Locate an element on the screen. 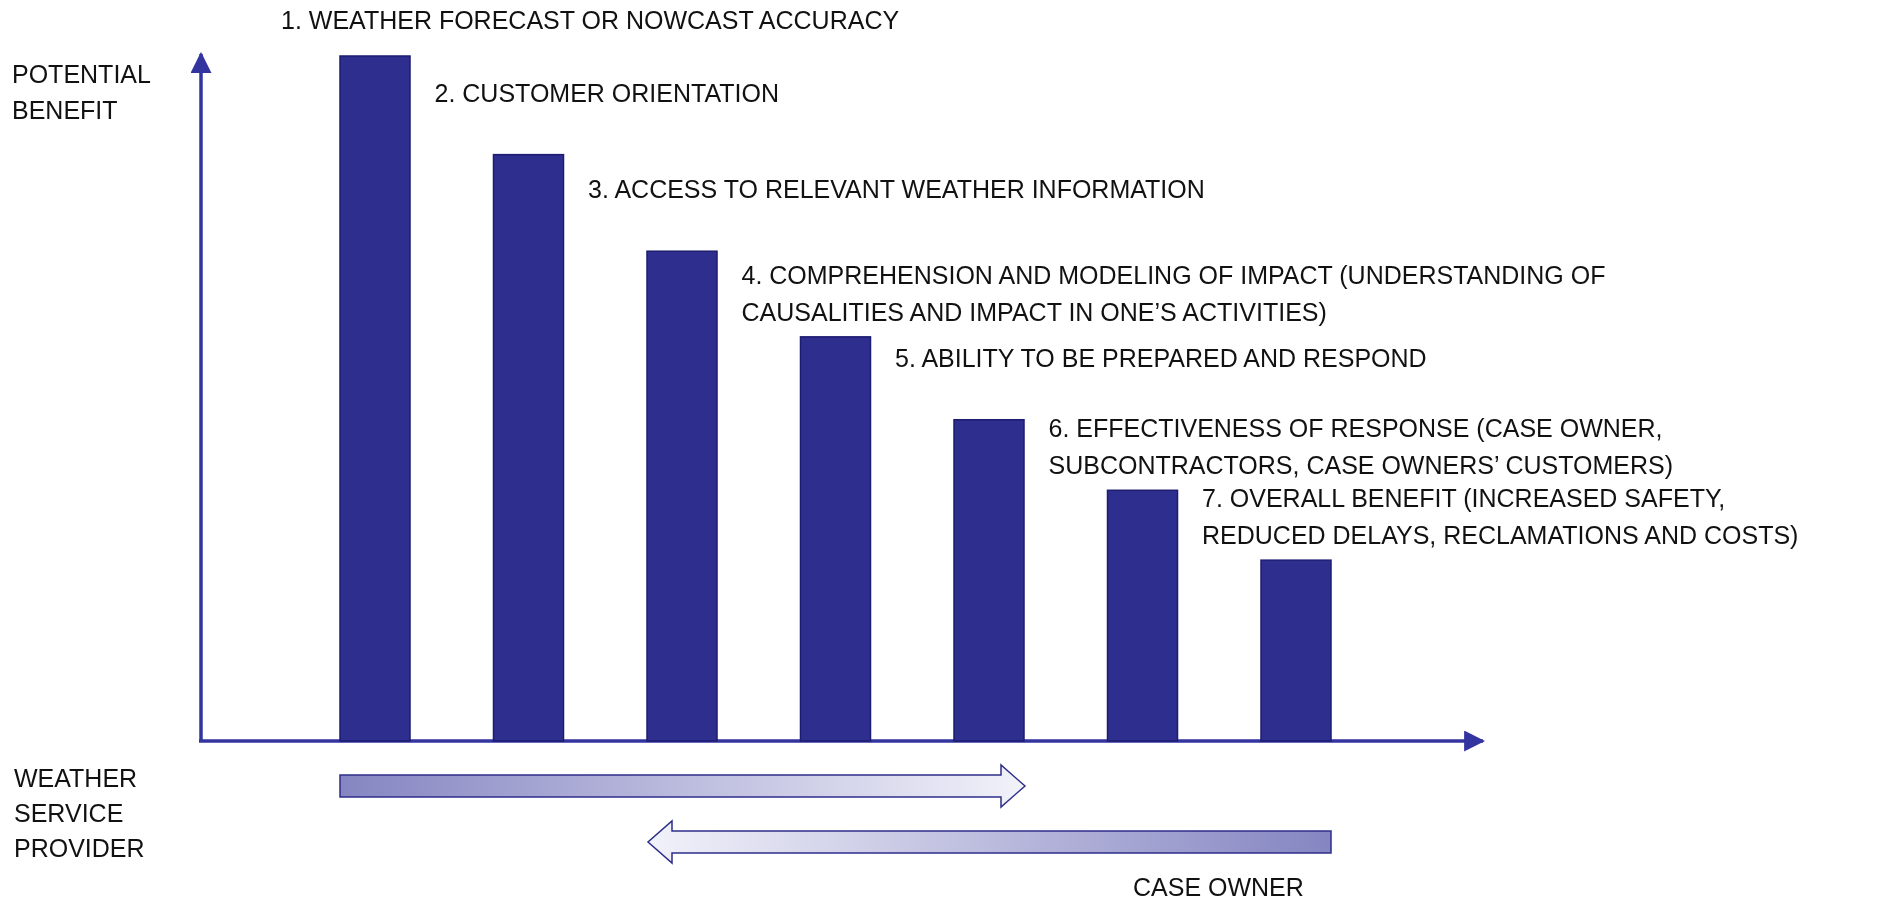 Image resolution: width=1880 pixels, height=902 pixels. text: CASE OWNER is located at coordinates (1218, 887).